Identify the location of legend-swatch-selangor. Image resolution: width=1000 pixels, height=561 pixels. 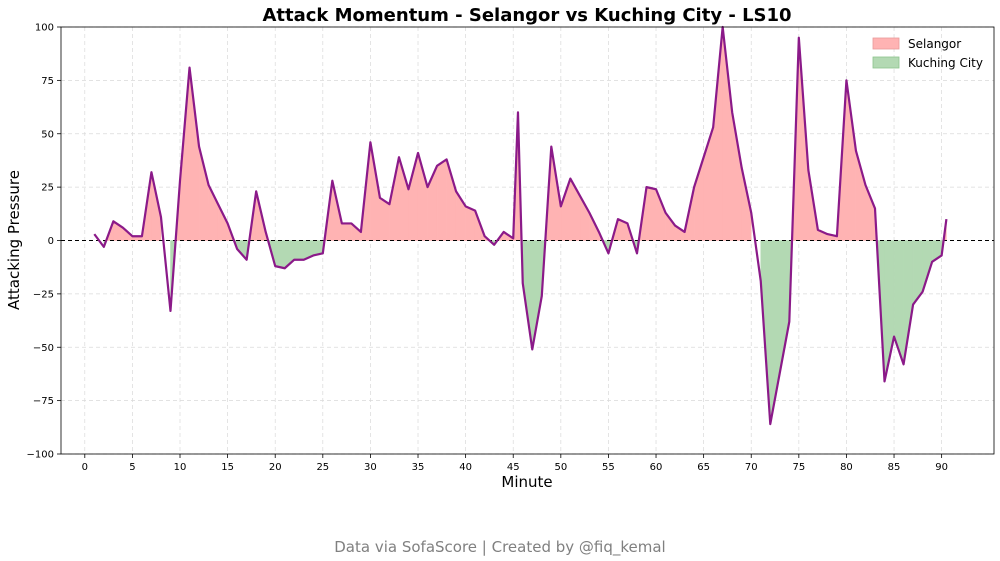
(886, 43).